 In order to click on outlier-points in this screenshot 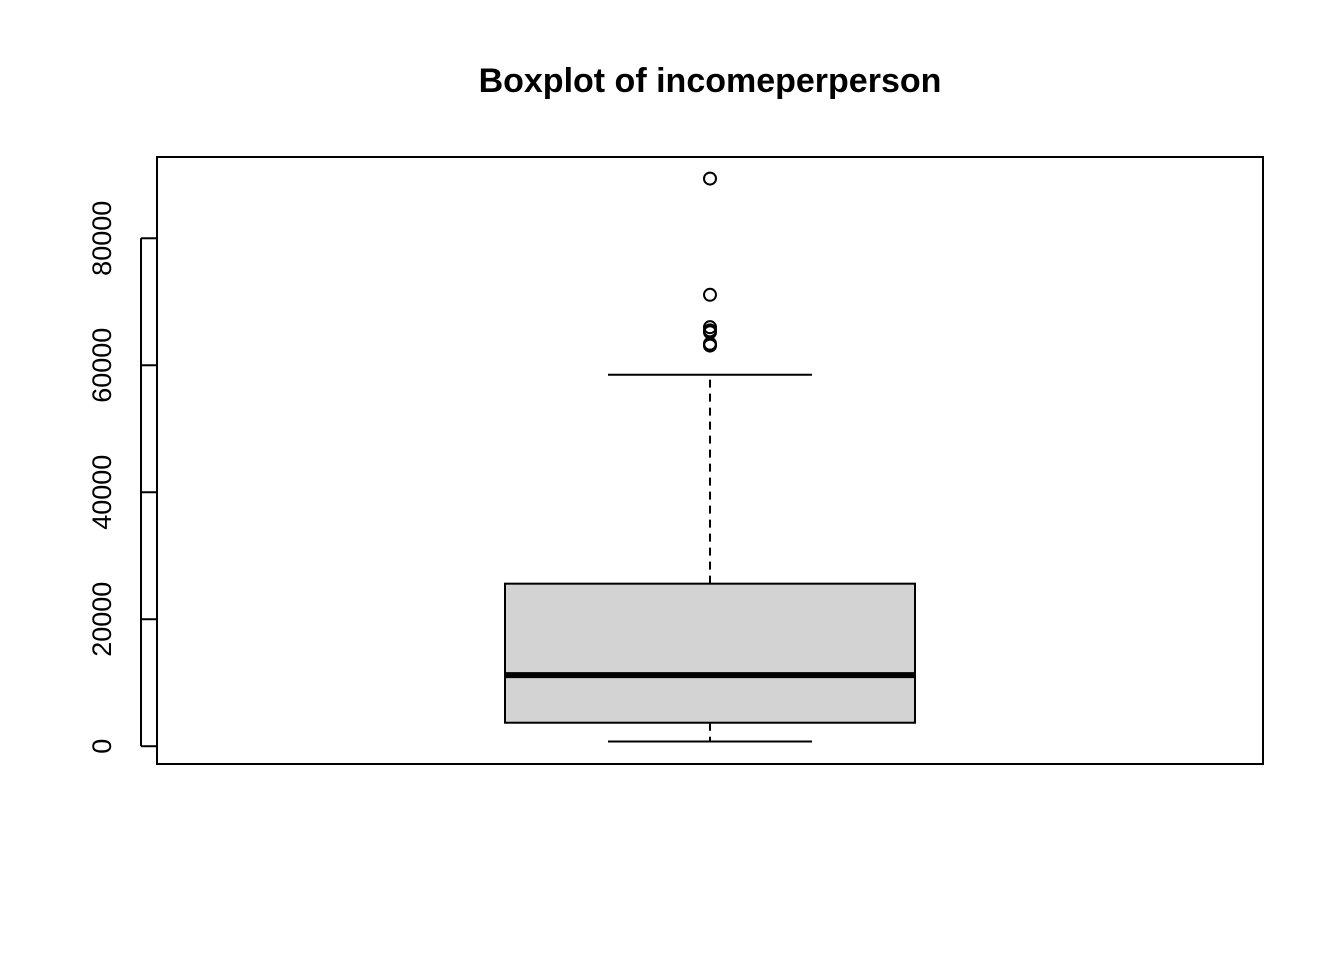, I will do `click(710, 262)`.